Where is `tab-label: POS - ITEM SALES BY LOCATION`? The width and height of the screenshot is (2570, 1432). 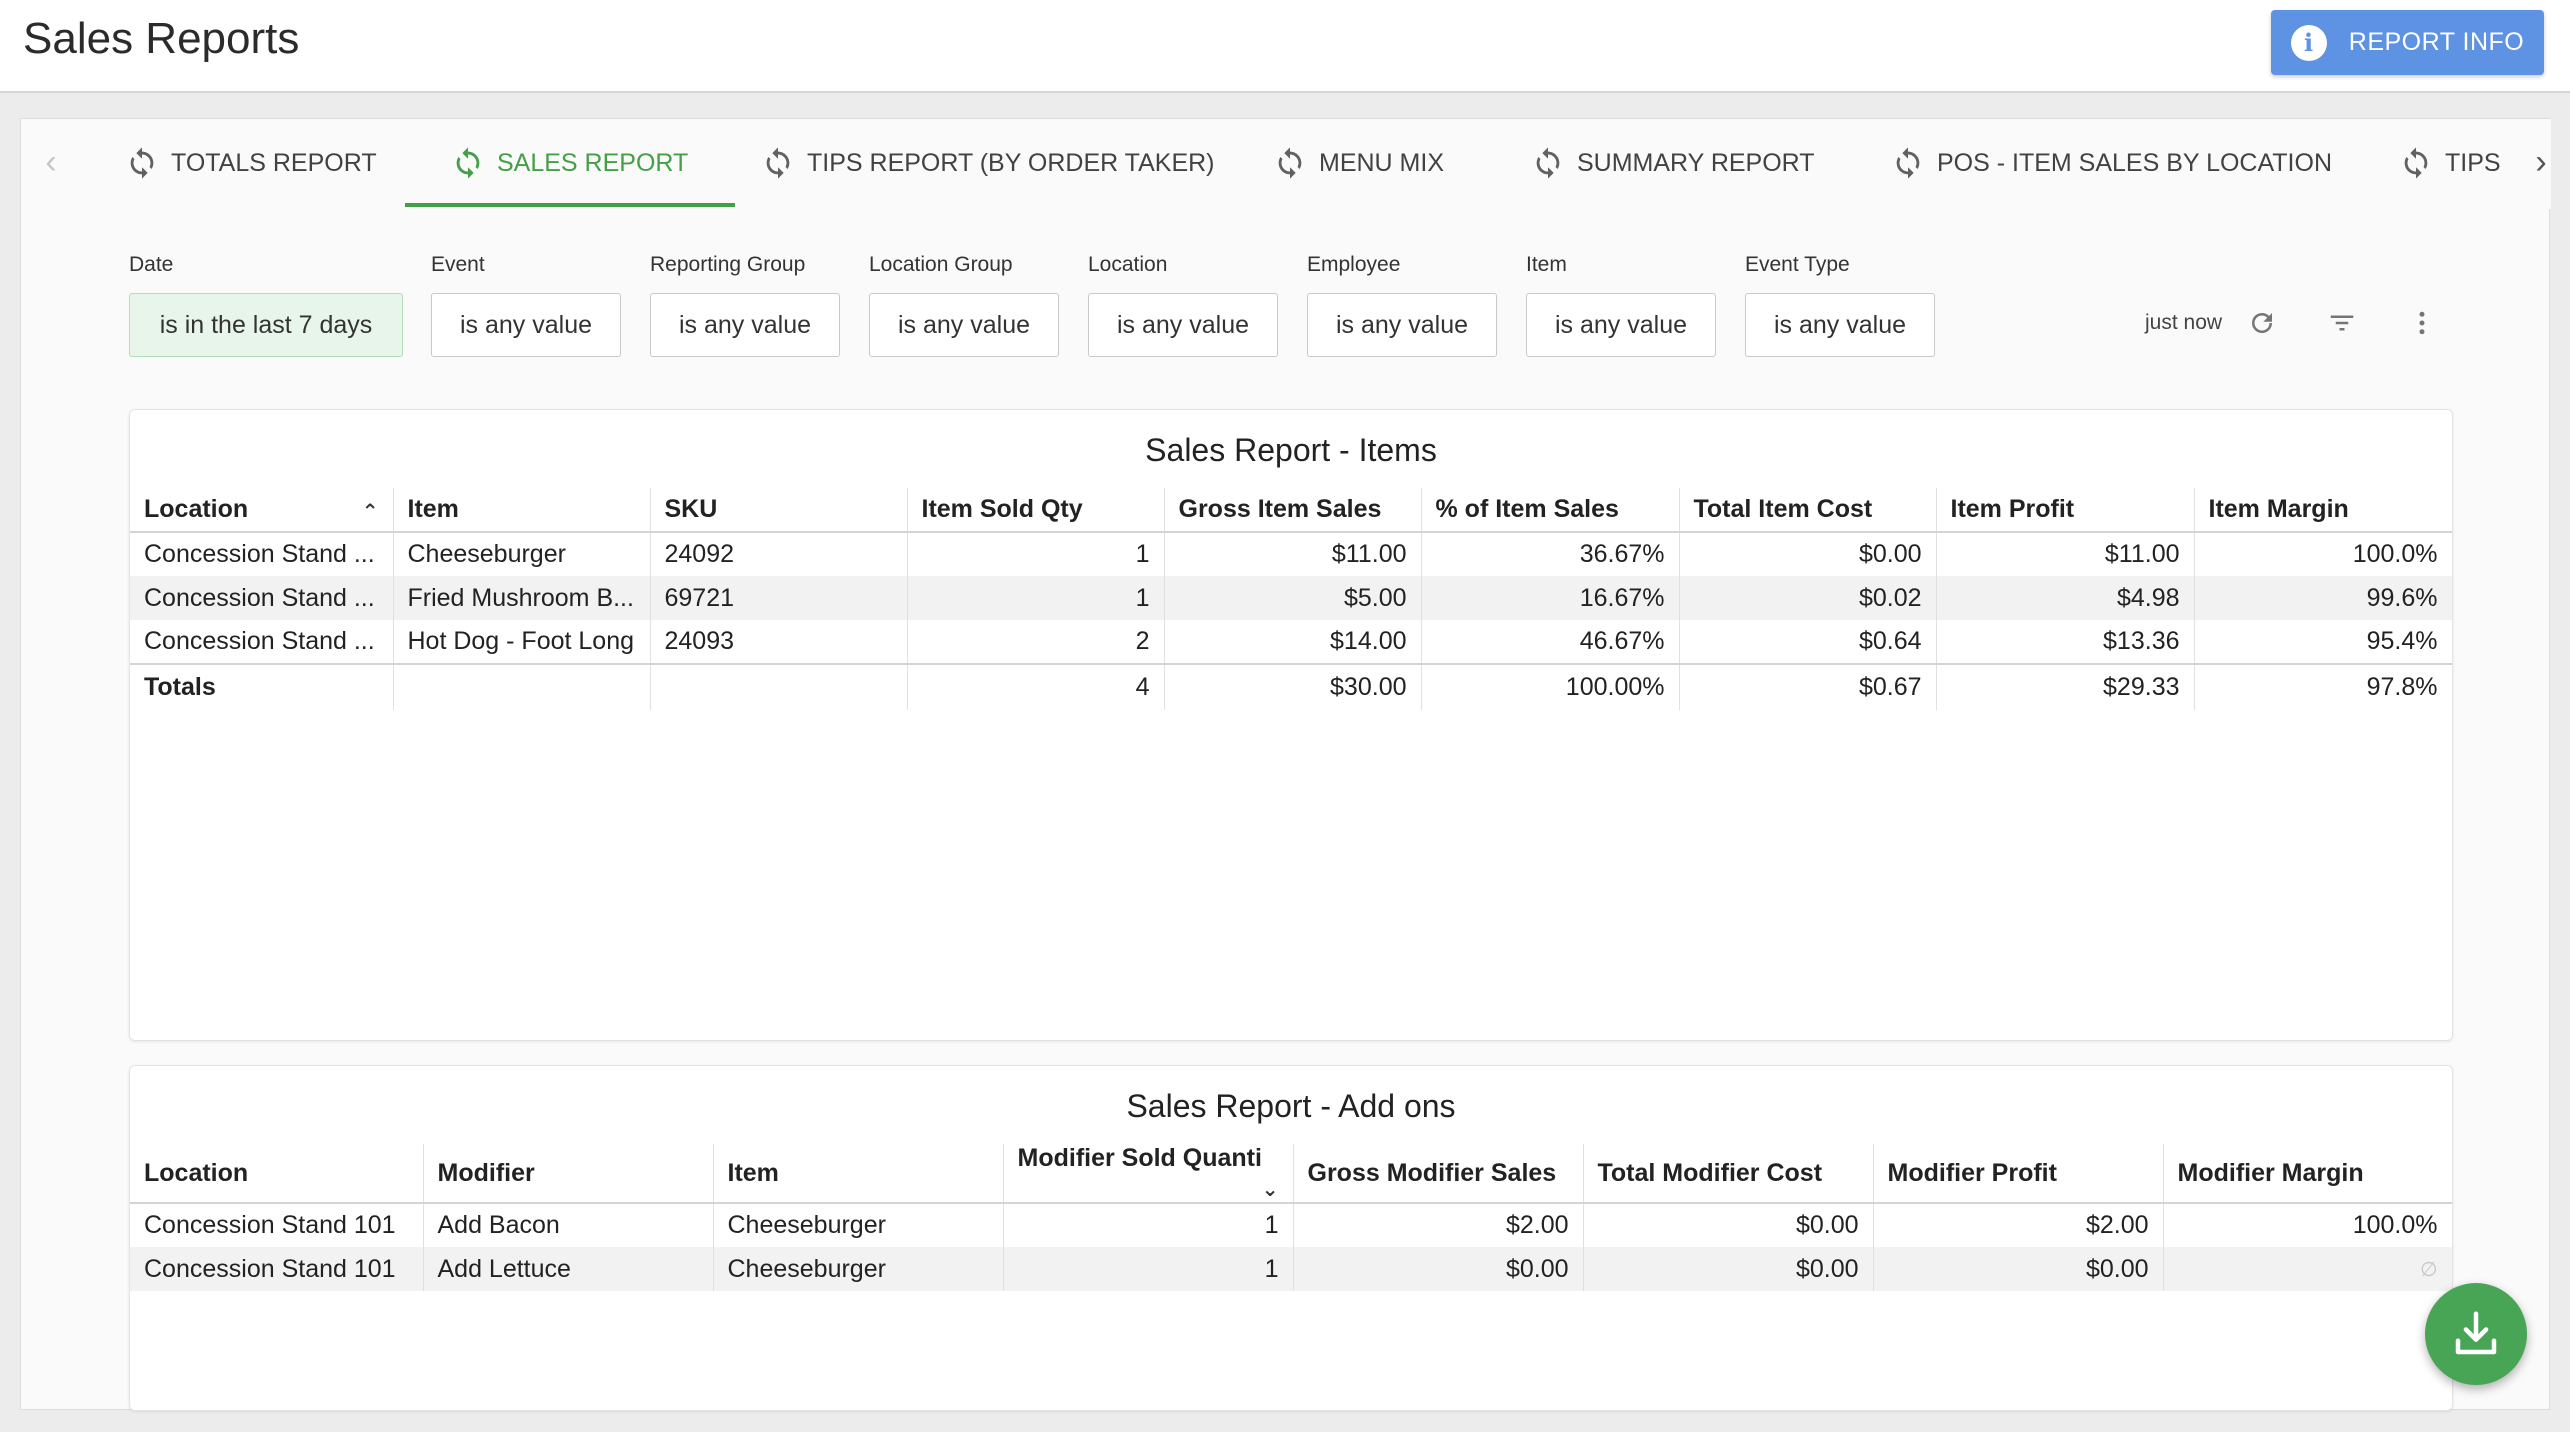
tab-label: POS - ITEM SALES BY LOCATION is located at coordinates (2135, 162).